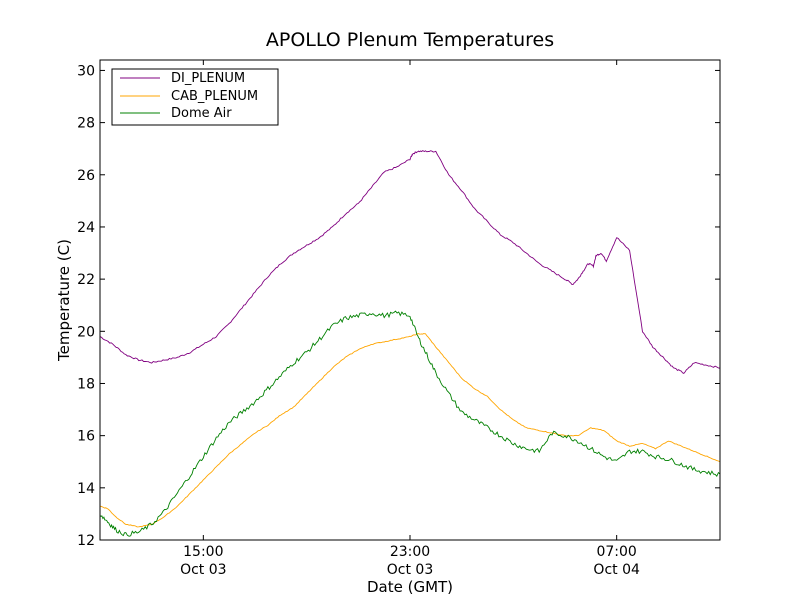 The height and width of the screenshot is (600, 800). Describe the element at coordinates (86, 332) in the screenshot. I see `y-tick-label: 20` at that location.